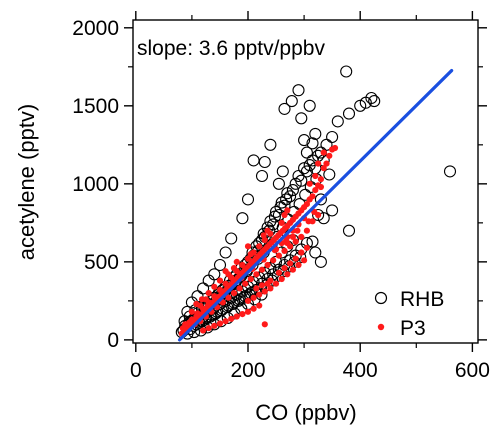  I want to click on x-tick-label: 200, so click(247, 370).